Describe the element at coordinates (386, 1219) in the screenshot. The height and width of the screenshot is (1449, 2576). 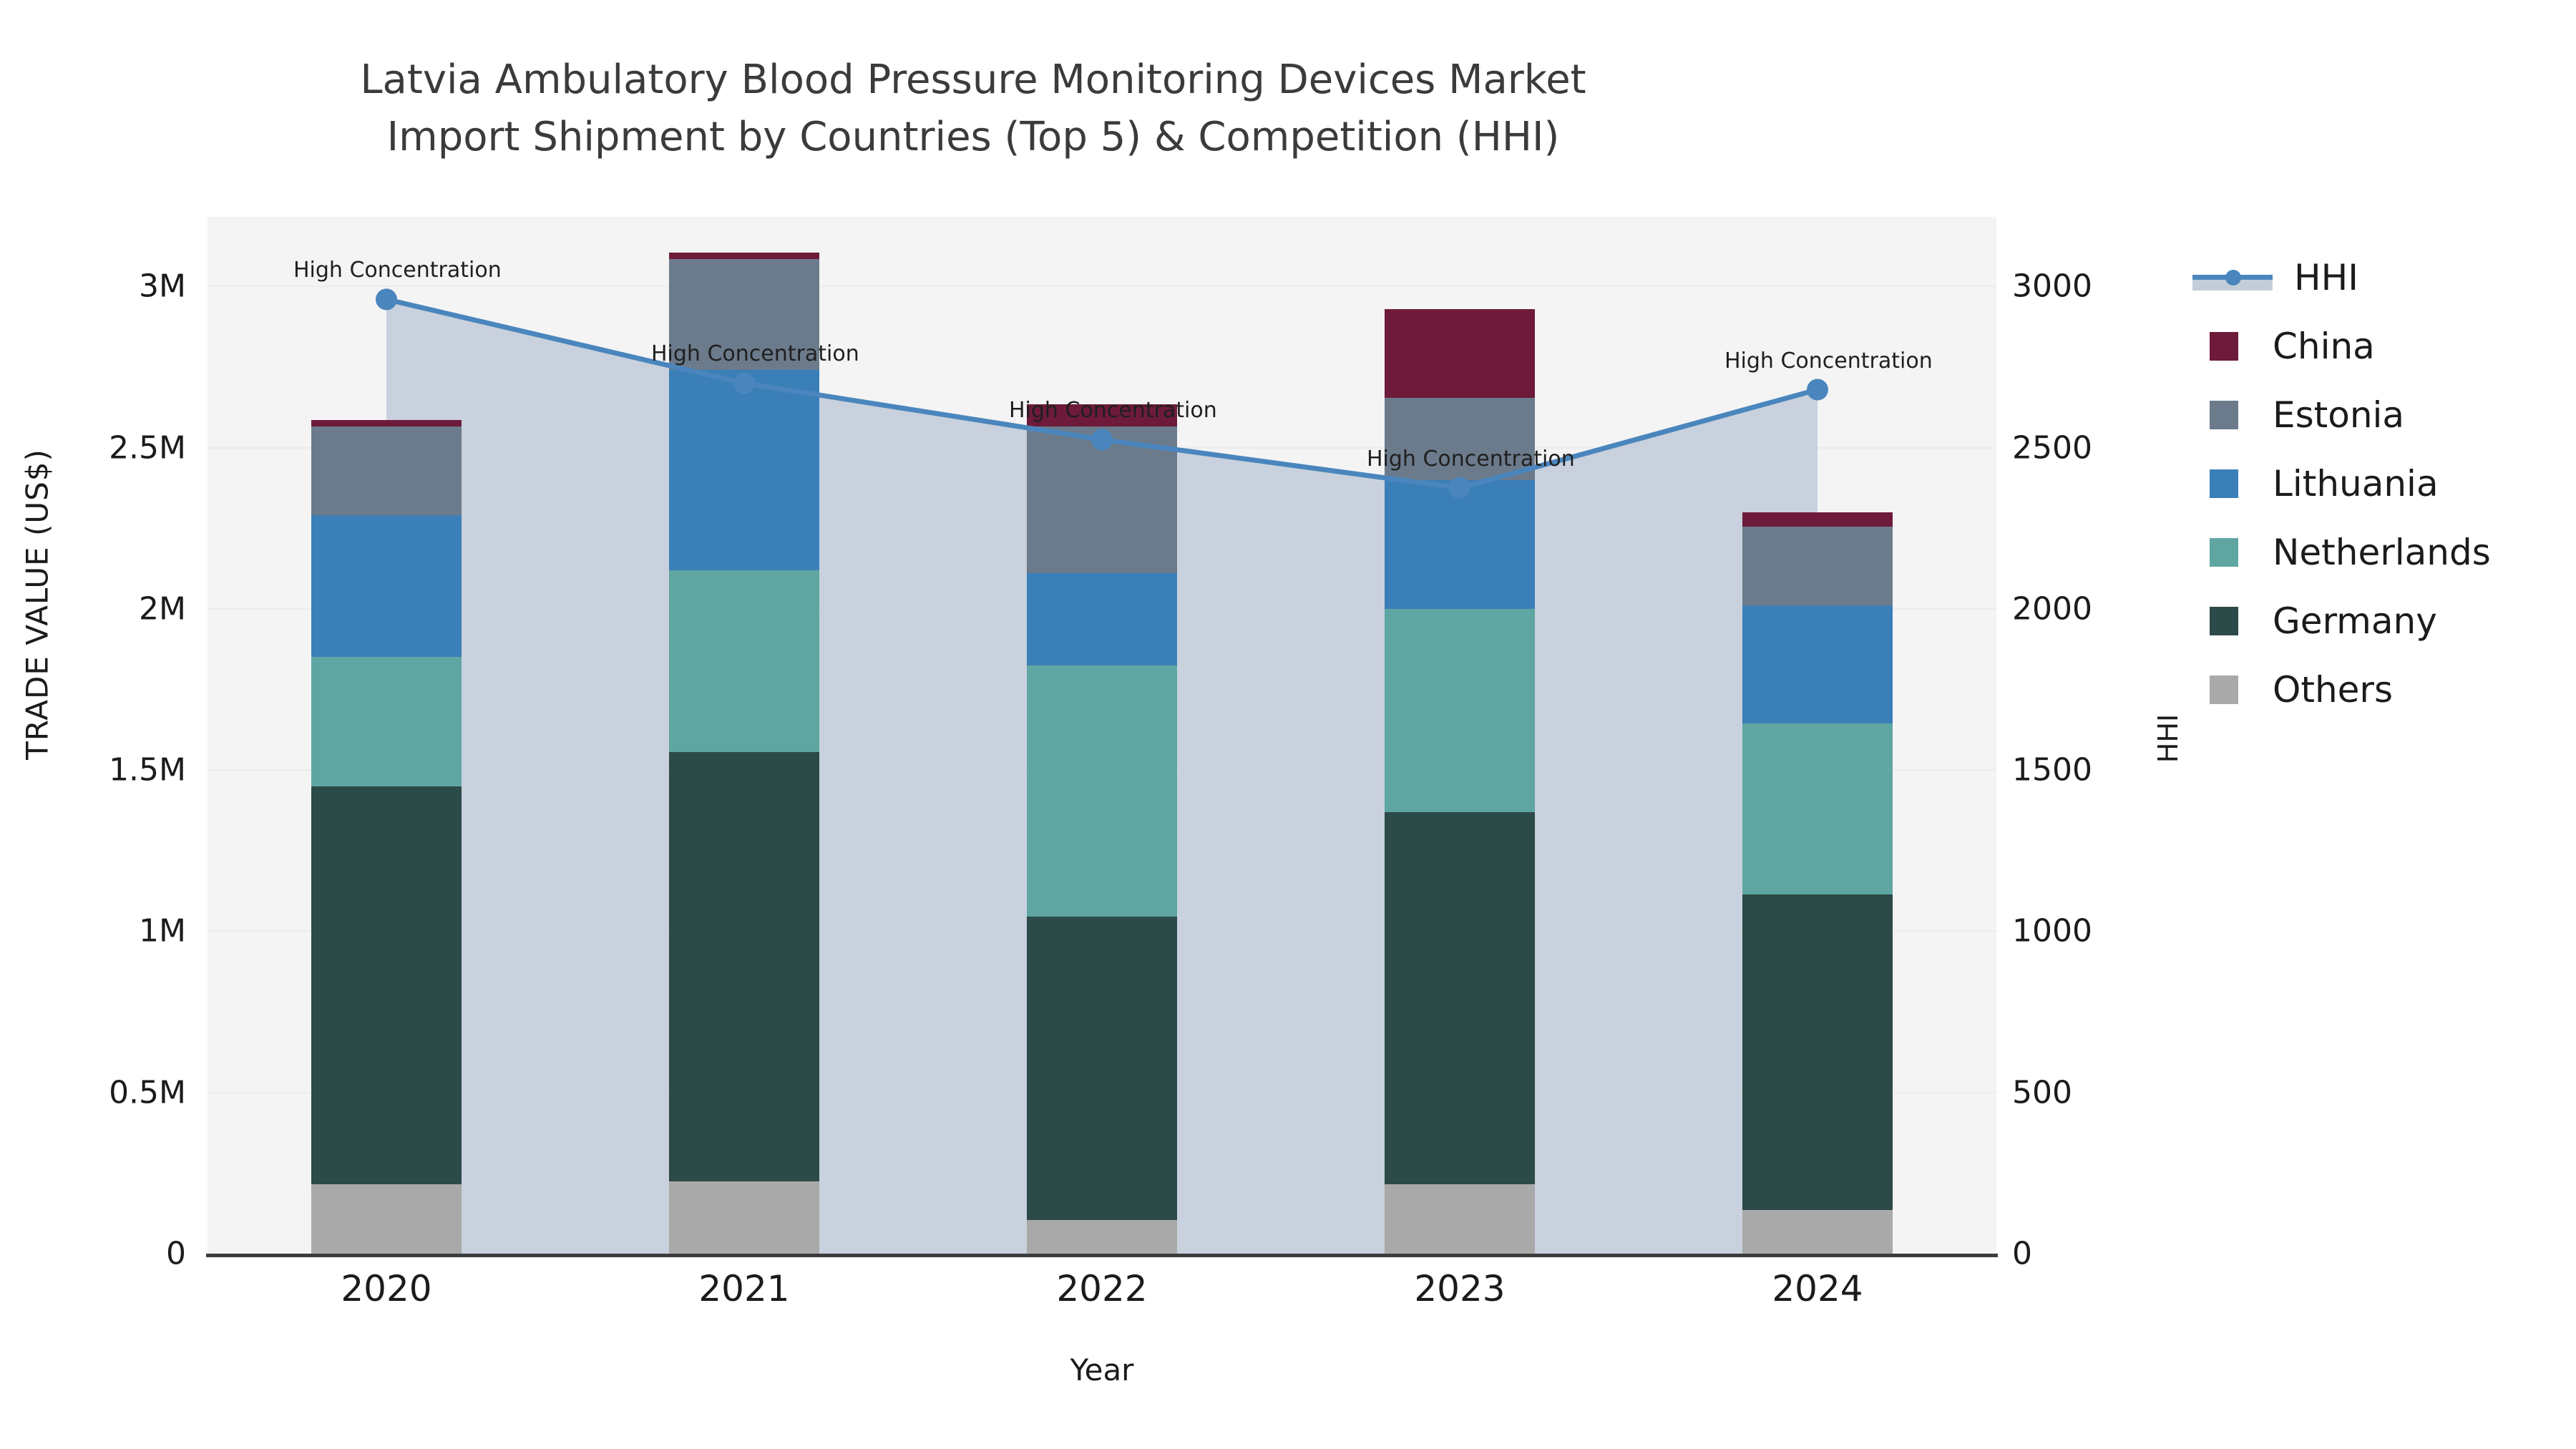
I see `bar-segment-others-2020` at that location.